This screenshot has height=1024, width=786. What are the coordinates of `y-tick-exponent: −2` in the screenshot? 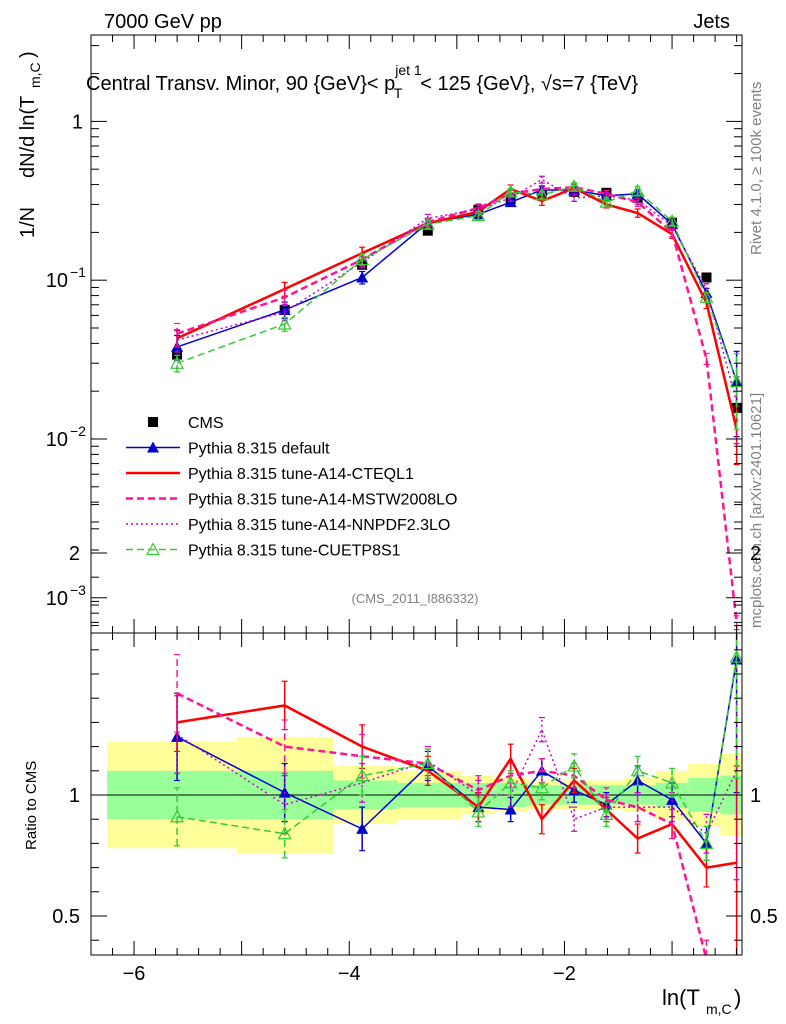 It's located at (78, 431).